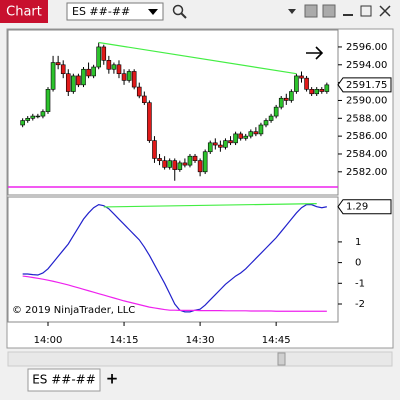 This screenshot has width=400, height=404. I want to click on close-btn, so click(385, 11).